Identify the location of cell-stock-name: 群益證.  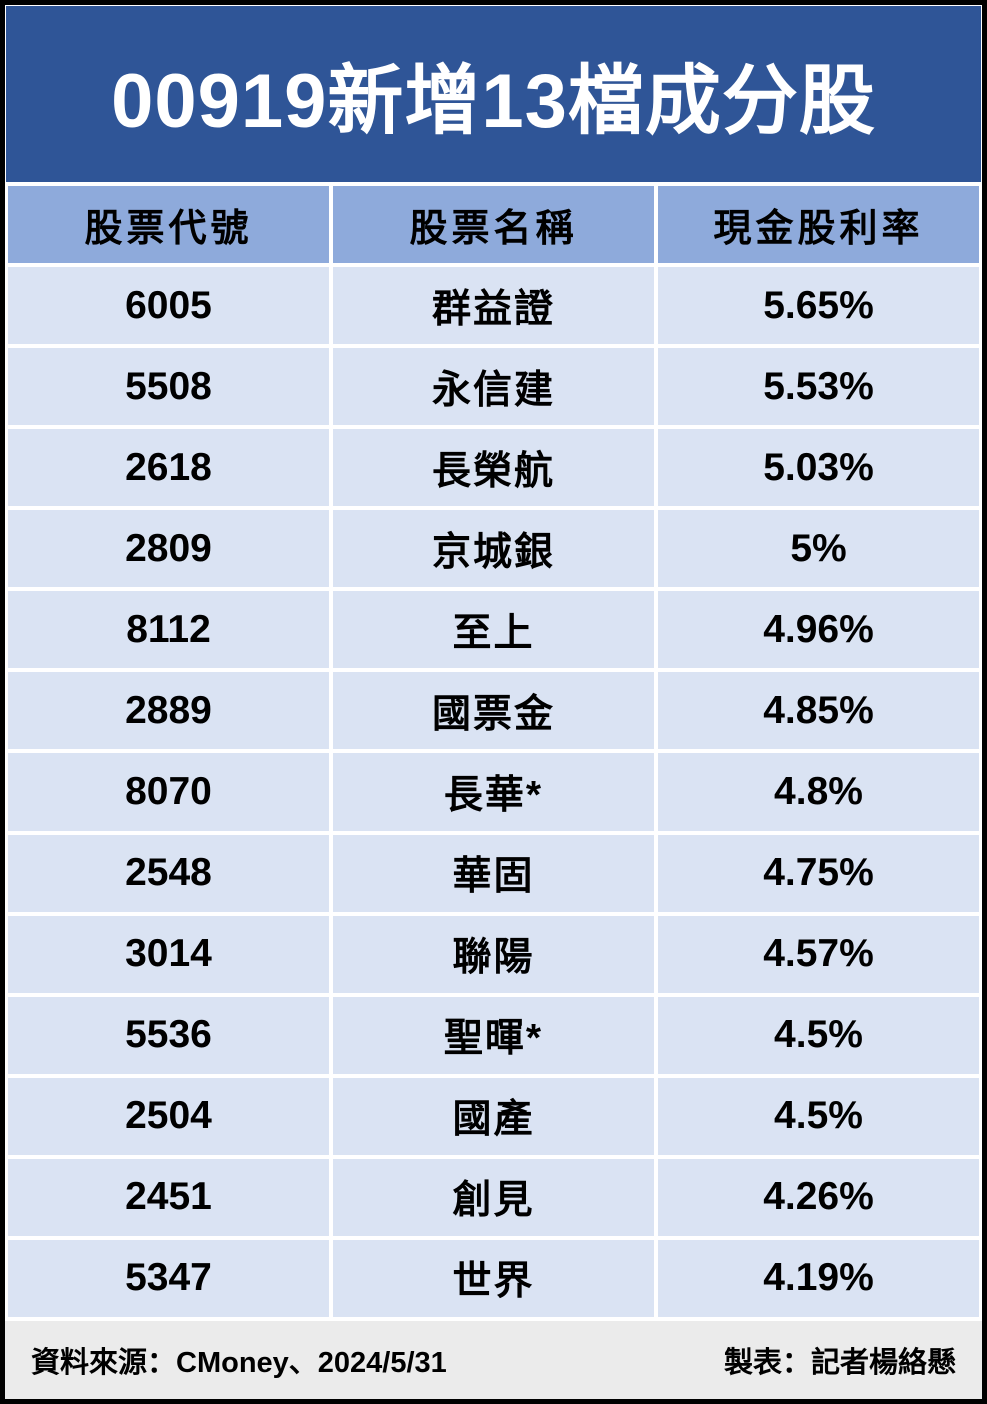
(493, 306).